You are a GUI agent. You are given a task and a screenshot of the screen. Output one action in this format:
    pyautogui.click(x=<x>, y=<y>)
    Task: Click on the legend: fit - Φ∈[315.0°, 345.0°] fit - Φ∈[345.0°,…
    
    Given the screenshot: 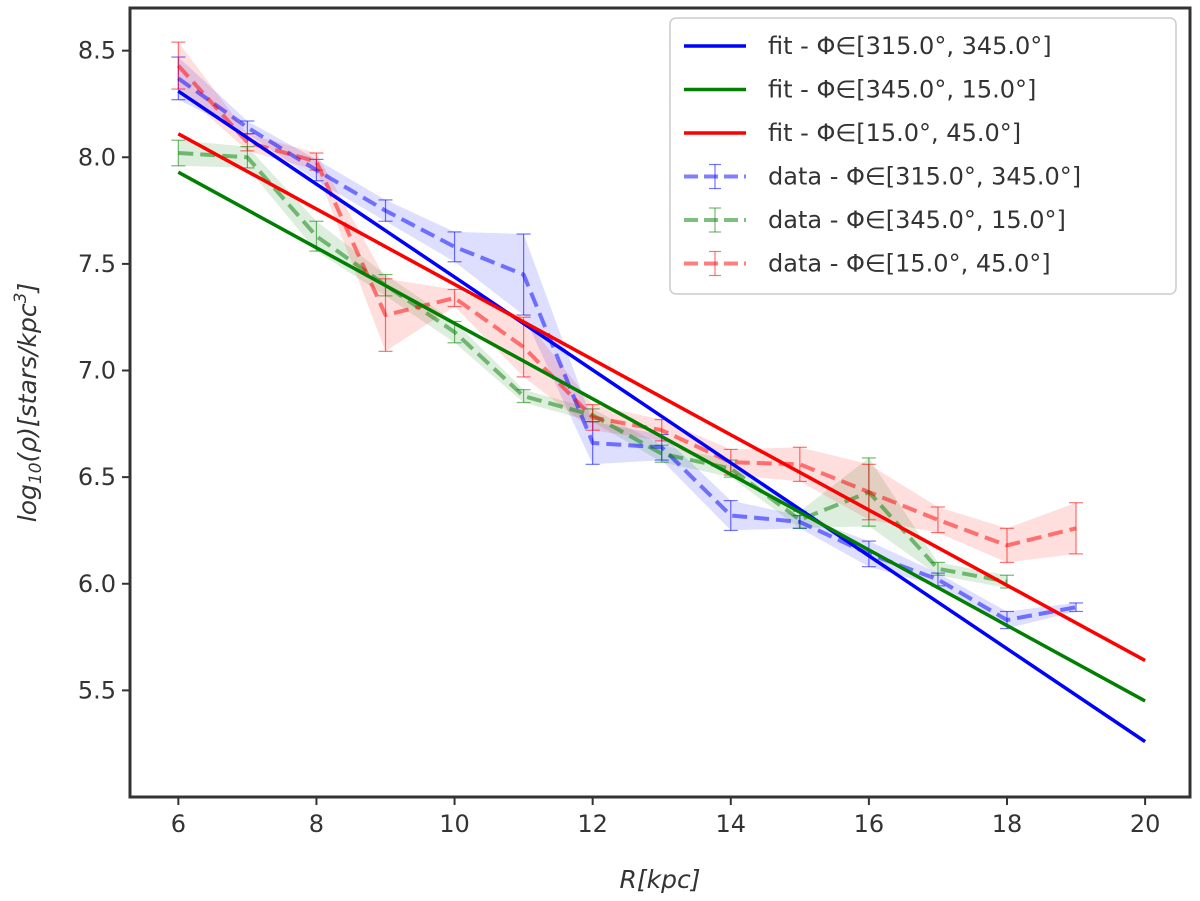 What is the action you would take?
    pyautogui.click(x=923, y=156)
    